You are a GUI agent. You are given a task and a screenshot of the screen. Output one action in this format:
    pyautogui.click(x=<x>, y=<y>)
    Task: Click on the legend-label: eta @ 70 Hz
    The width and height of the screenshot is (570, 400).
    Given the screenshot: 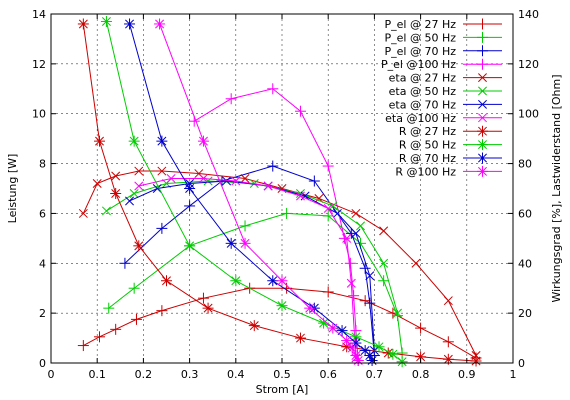 What is the action you would take?
    pyautogui.click(x=423, y=104)
    